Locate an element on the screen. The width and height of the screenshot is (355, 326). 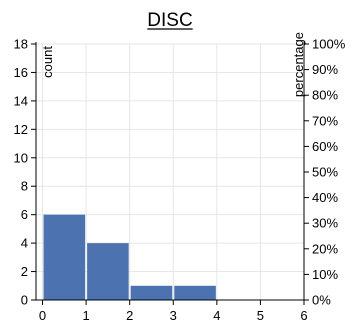
bars is located at coordinates (129, 257).